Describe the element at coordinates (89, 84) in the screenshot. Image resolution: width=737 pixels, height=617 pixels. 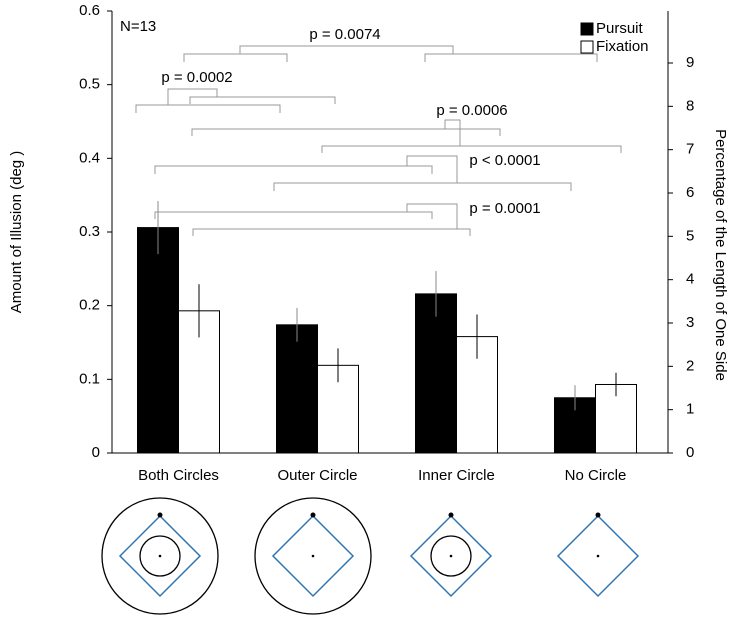
I see `y-tick-label: 0.5` at that location.